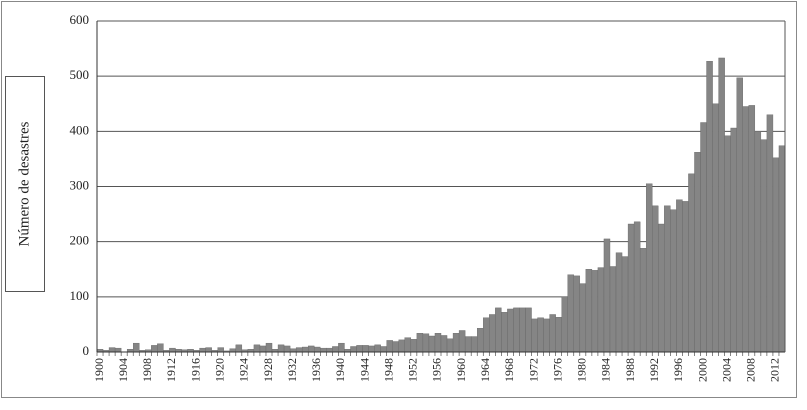 The height and width of the screenshot is (410, 807). I want to click on x-tick-label: 1968, so click(509, 370).